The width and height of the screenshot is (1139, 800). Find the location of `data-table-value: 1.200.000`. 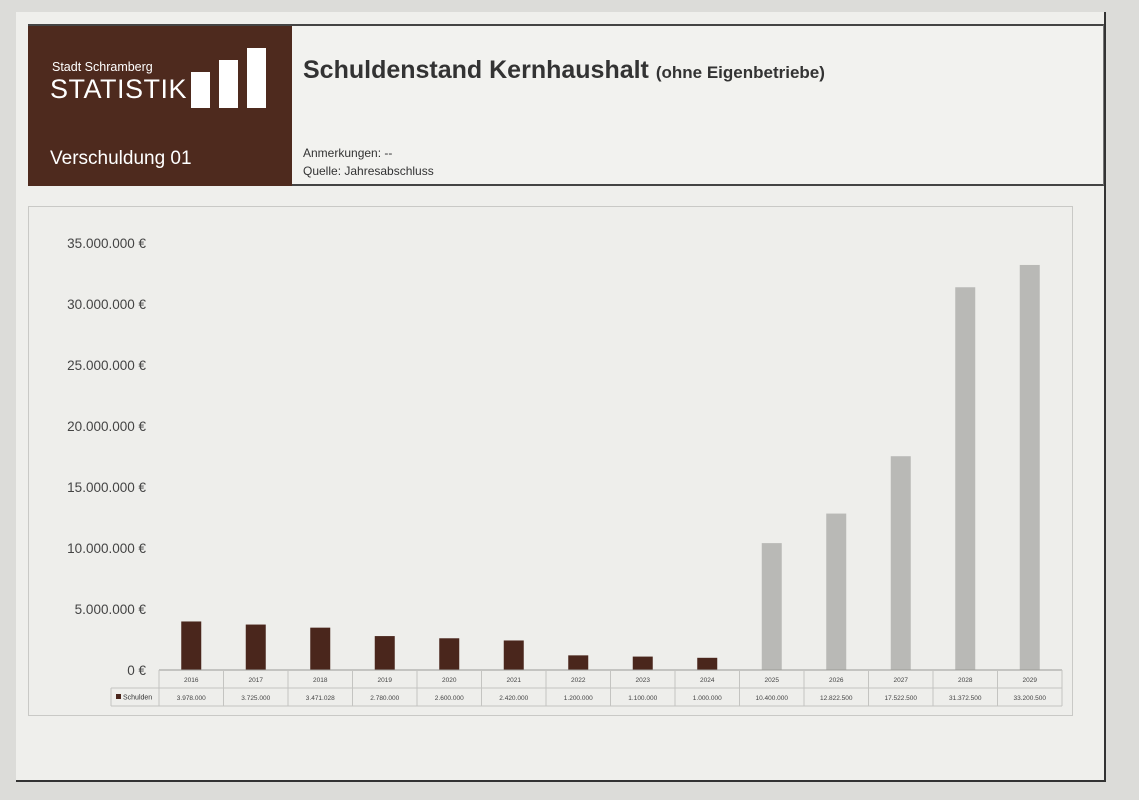

data-table-value: 1.200.000 is located at coordinates (578, 698).